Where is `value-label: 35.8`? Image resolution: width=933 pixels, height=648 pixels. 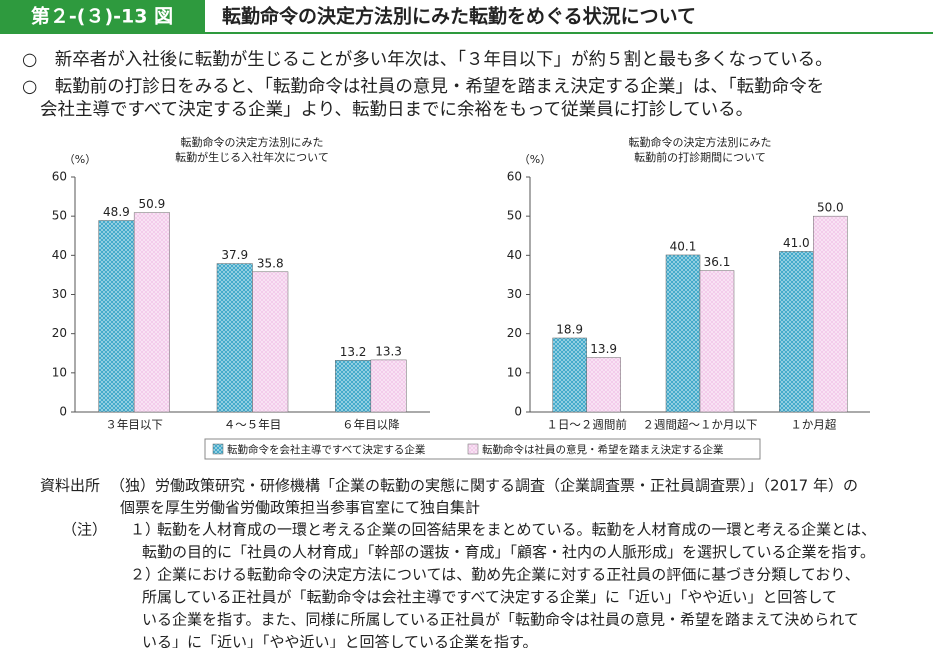
value-label: 35.8 is located at coordinates (270, 263).